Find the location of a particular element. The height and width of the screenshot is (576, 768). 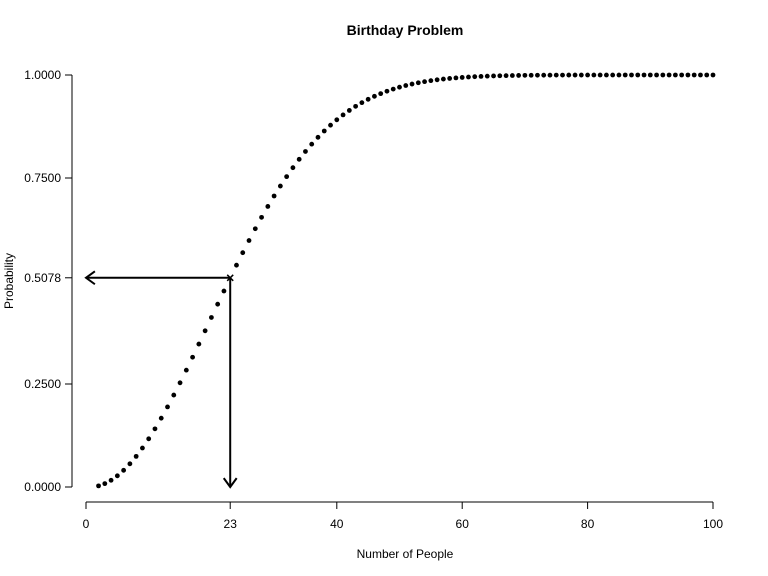

highlight-marker is located at coordinates (230, 278).